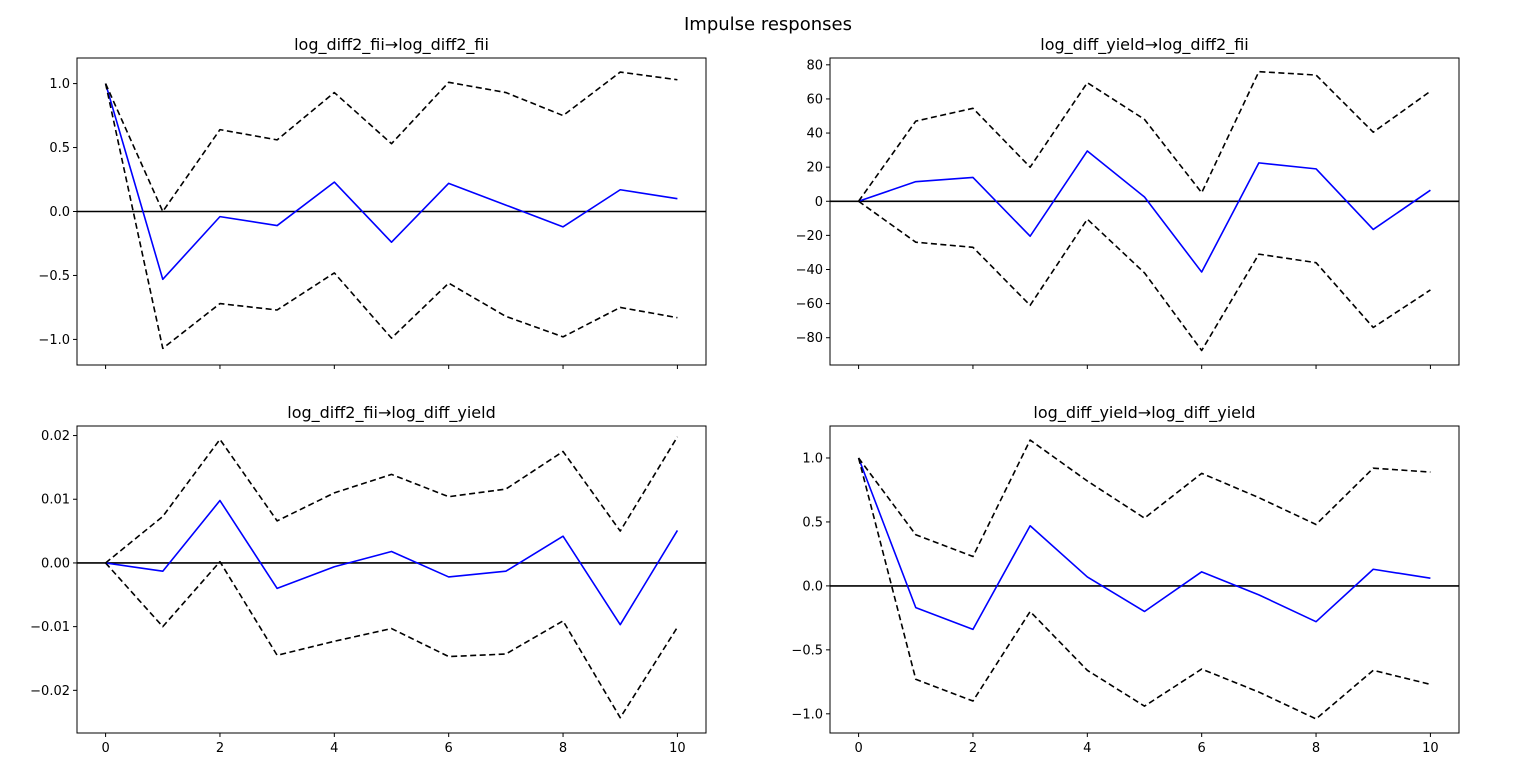 The width and height of the screenshot is (1536, 772). I want to click on panel-title: log_diff2_fii→log_diff_yield, so click(391, 413).